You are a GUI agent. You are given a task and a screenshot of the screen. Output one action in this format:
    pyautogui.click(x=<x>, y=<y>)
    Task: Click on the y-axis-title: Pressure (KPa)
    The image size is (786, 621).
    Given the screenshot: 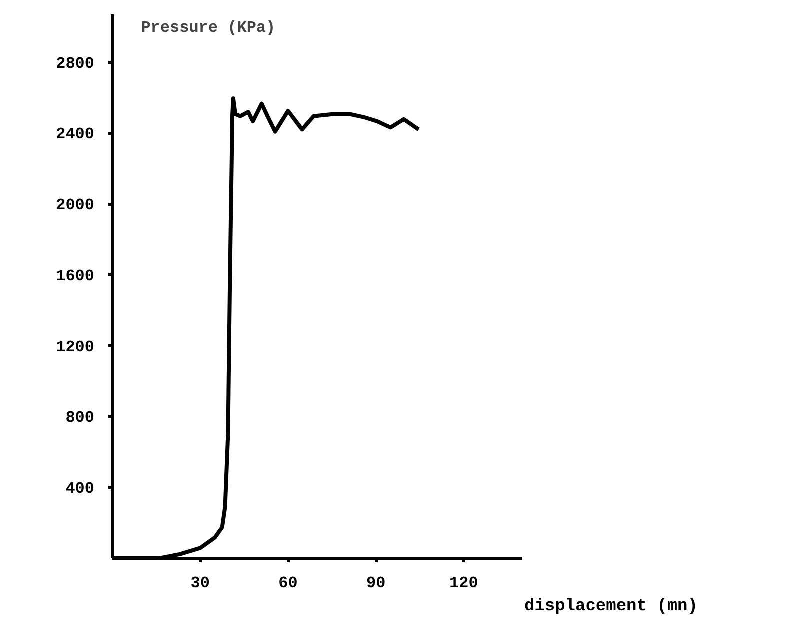 What is the action you would take?
    pyautogui.click(x=208, y=28)
    